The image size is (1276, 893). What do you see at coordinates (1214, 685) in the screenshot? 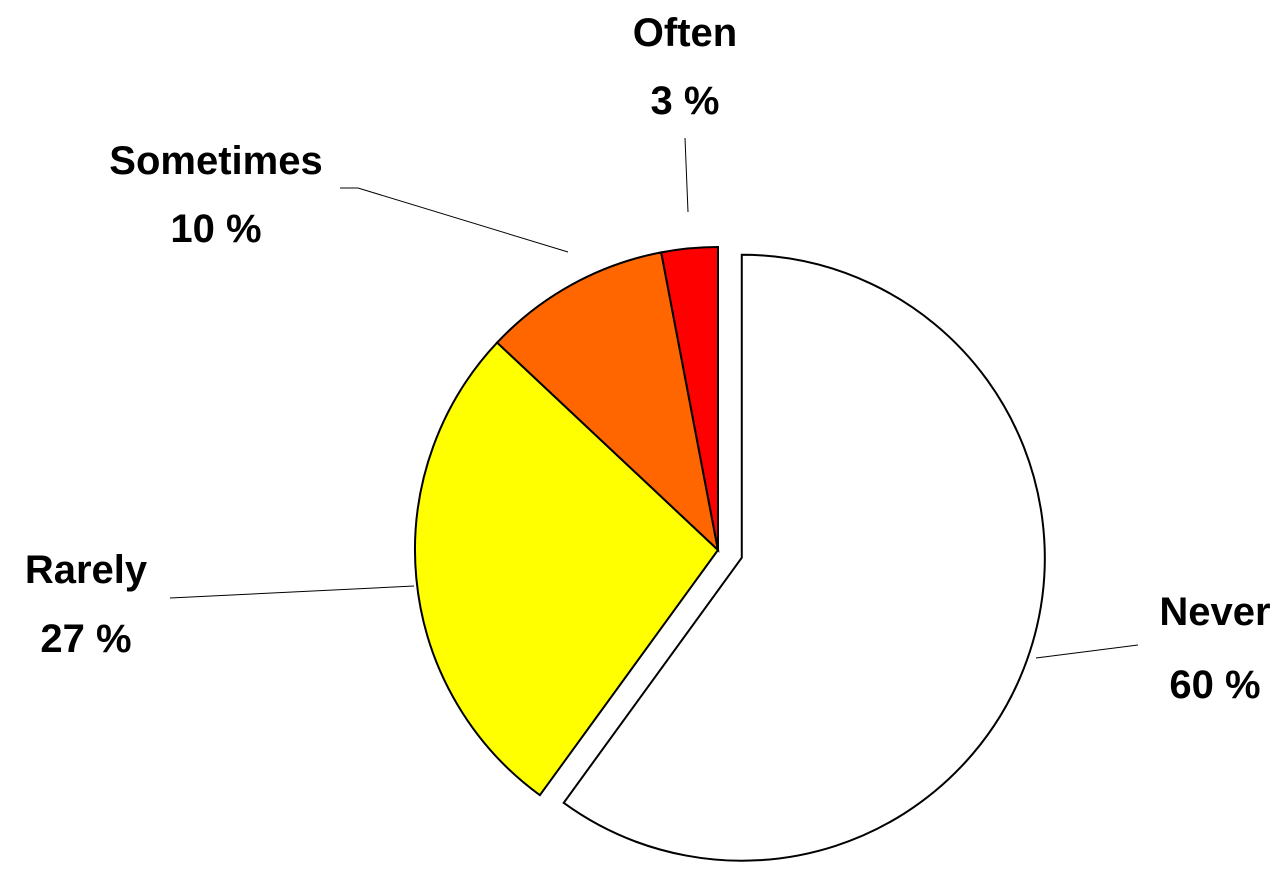
I see `slice-percent-label-never: 60 %` at bounding box center [1214, 685].